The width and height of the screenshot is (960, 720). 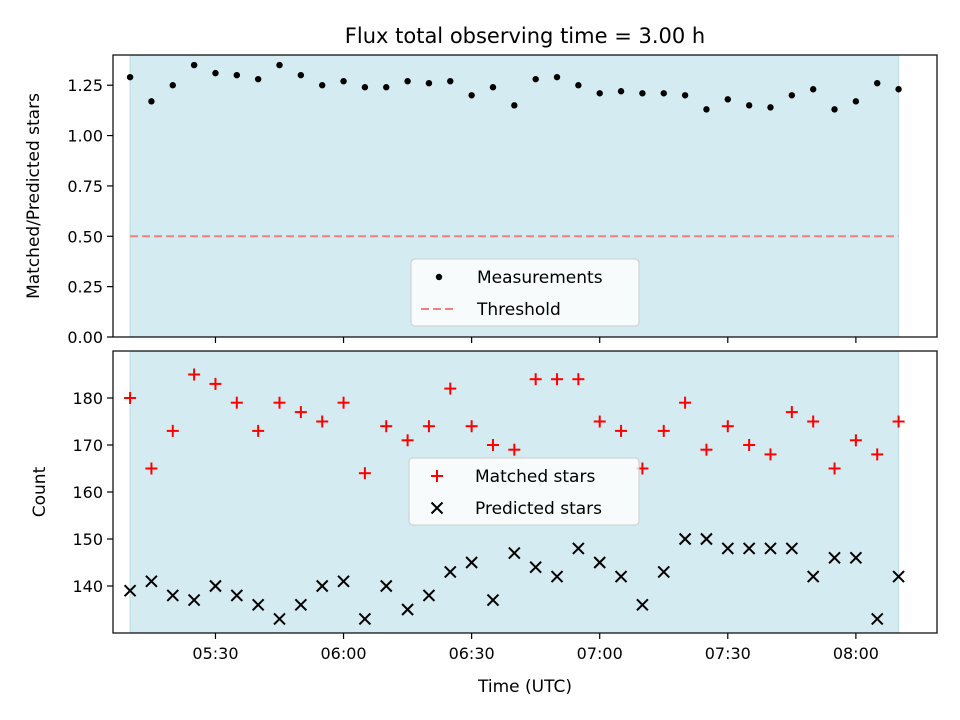 What do you see at coordinates (472, 653) in the screenshot?
I see `x-tick-label: 06:30` at bounding box center [472, 653].